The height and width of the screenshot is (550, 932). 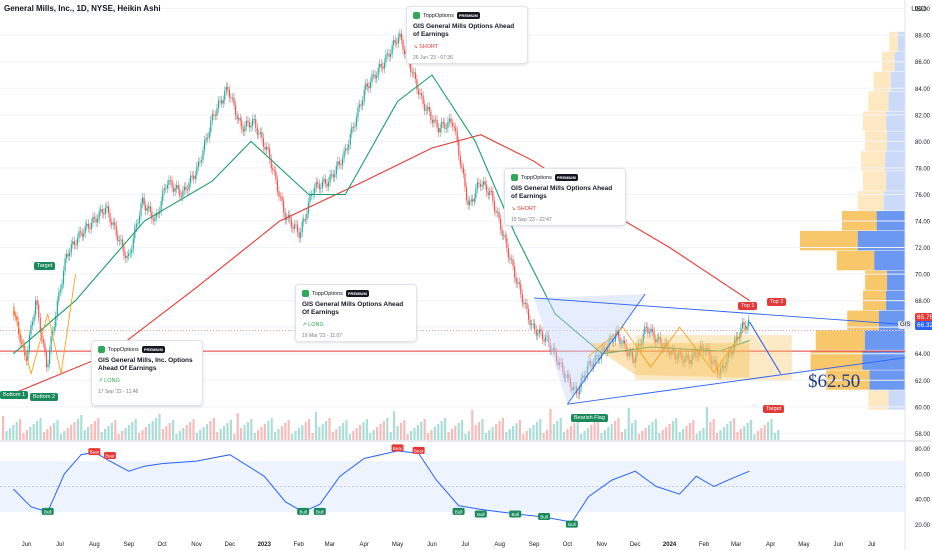 I want to click on premium-badge: PREMIUM, so click(x=566, y=177).